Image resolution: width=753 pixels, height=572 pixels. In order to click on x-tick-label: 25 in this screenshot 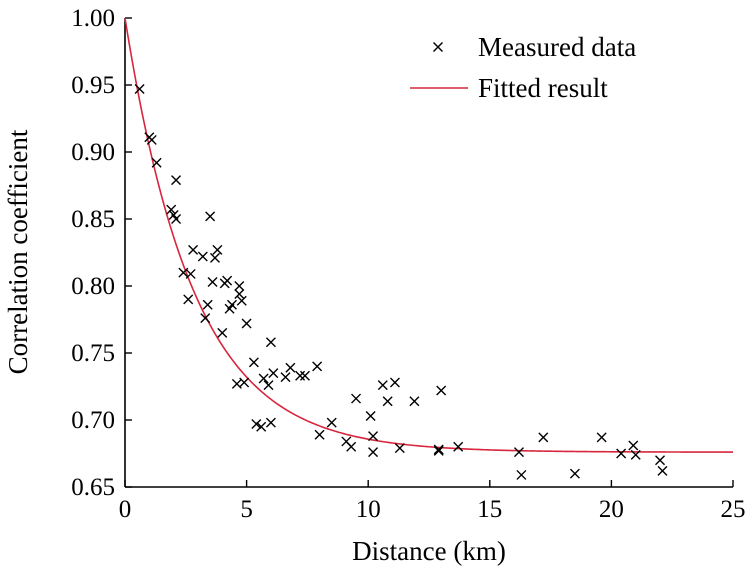, I will do `click(733, 509)`.